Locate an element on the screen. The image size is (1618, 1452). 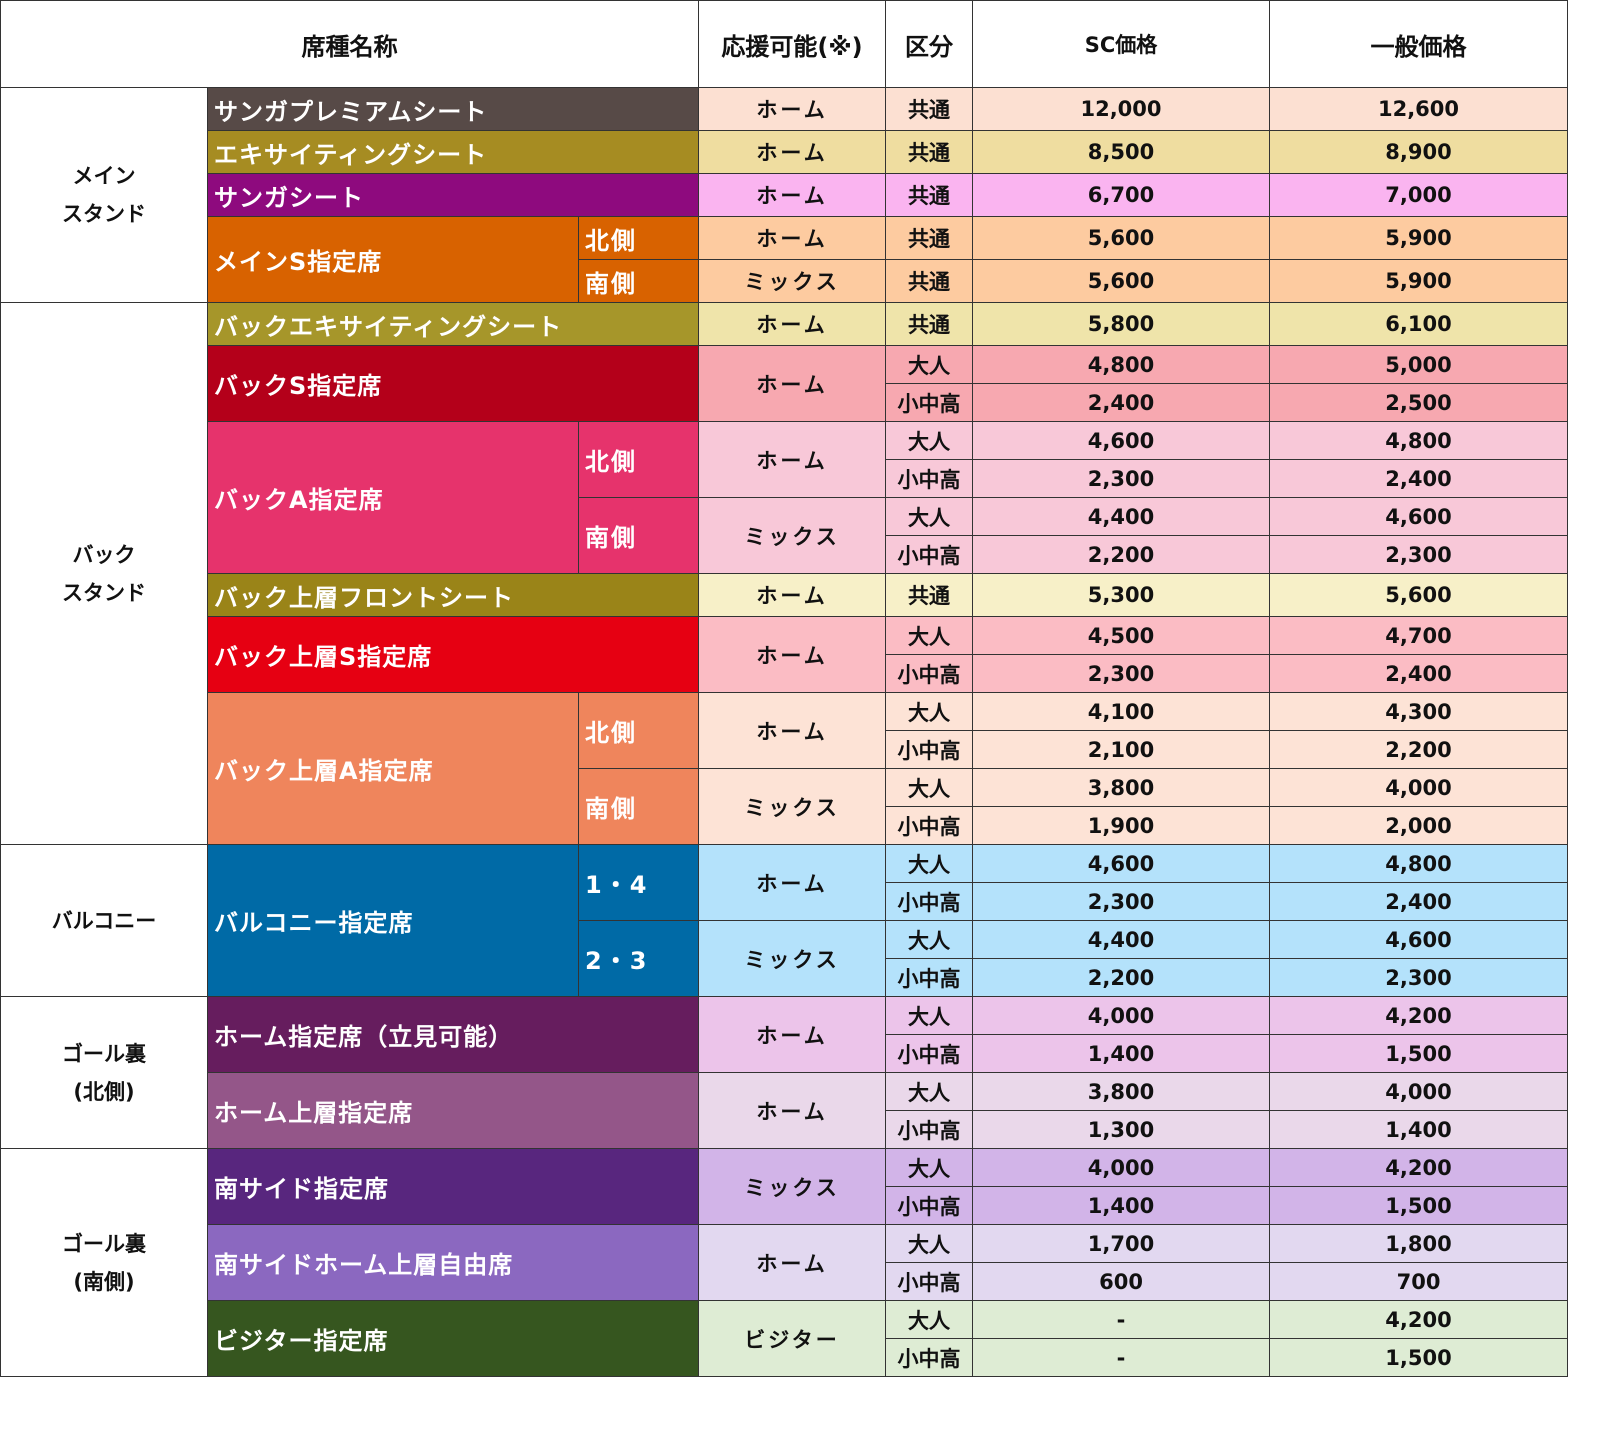
area-cell: ゴール裏 (北側) is located at coordinates (104, 1072).